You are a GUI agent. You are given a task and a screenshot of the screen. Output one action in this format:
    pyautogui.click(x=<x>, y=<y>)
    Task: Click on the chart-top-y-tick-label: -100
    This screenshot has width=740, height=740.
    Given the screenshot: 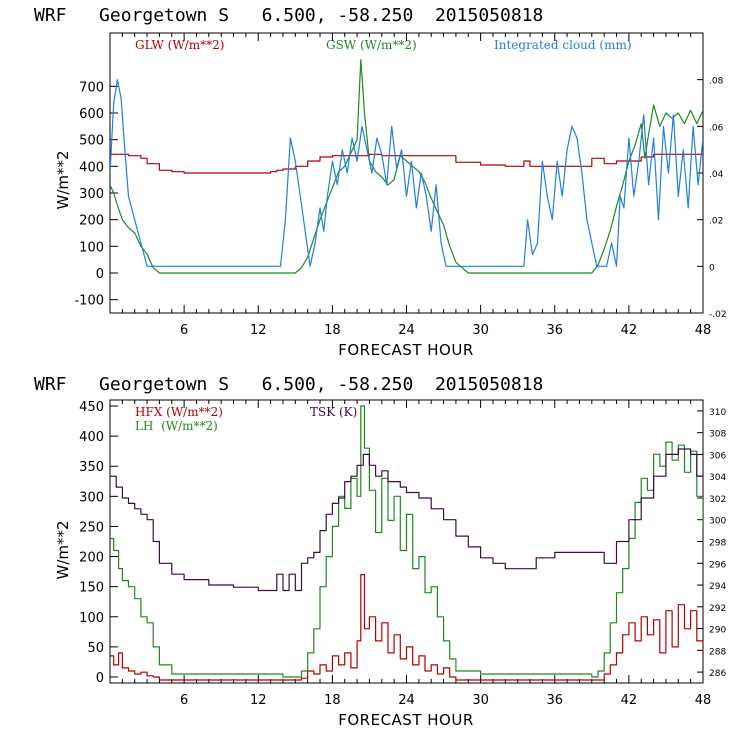 What is the action you would take?
    pyautogui.click(x=89, y=301)
    